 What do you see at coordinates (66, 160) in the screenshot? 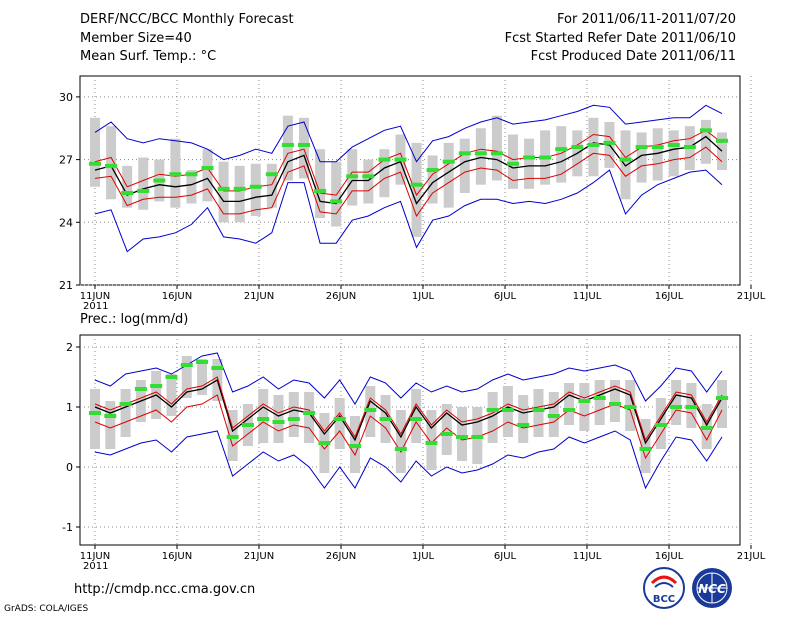
I see `y-tick-label: 27` at bounding box center [66, 160].